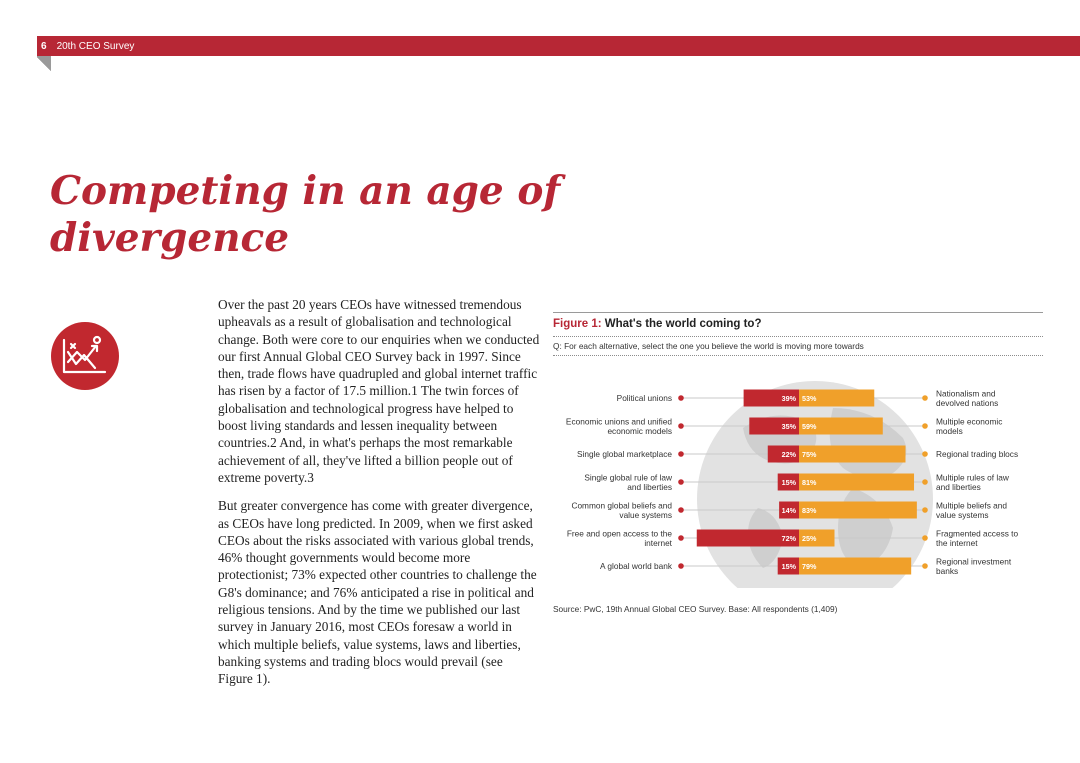  What do you see at coordinates (621, 510) in the screenshot?
I see `left-category-label: Common global beliefs and value systems` at bounding box center [621, 510].